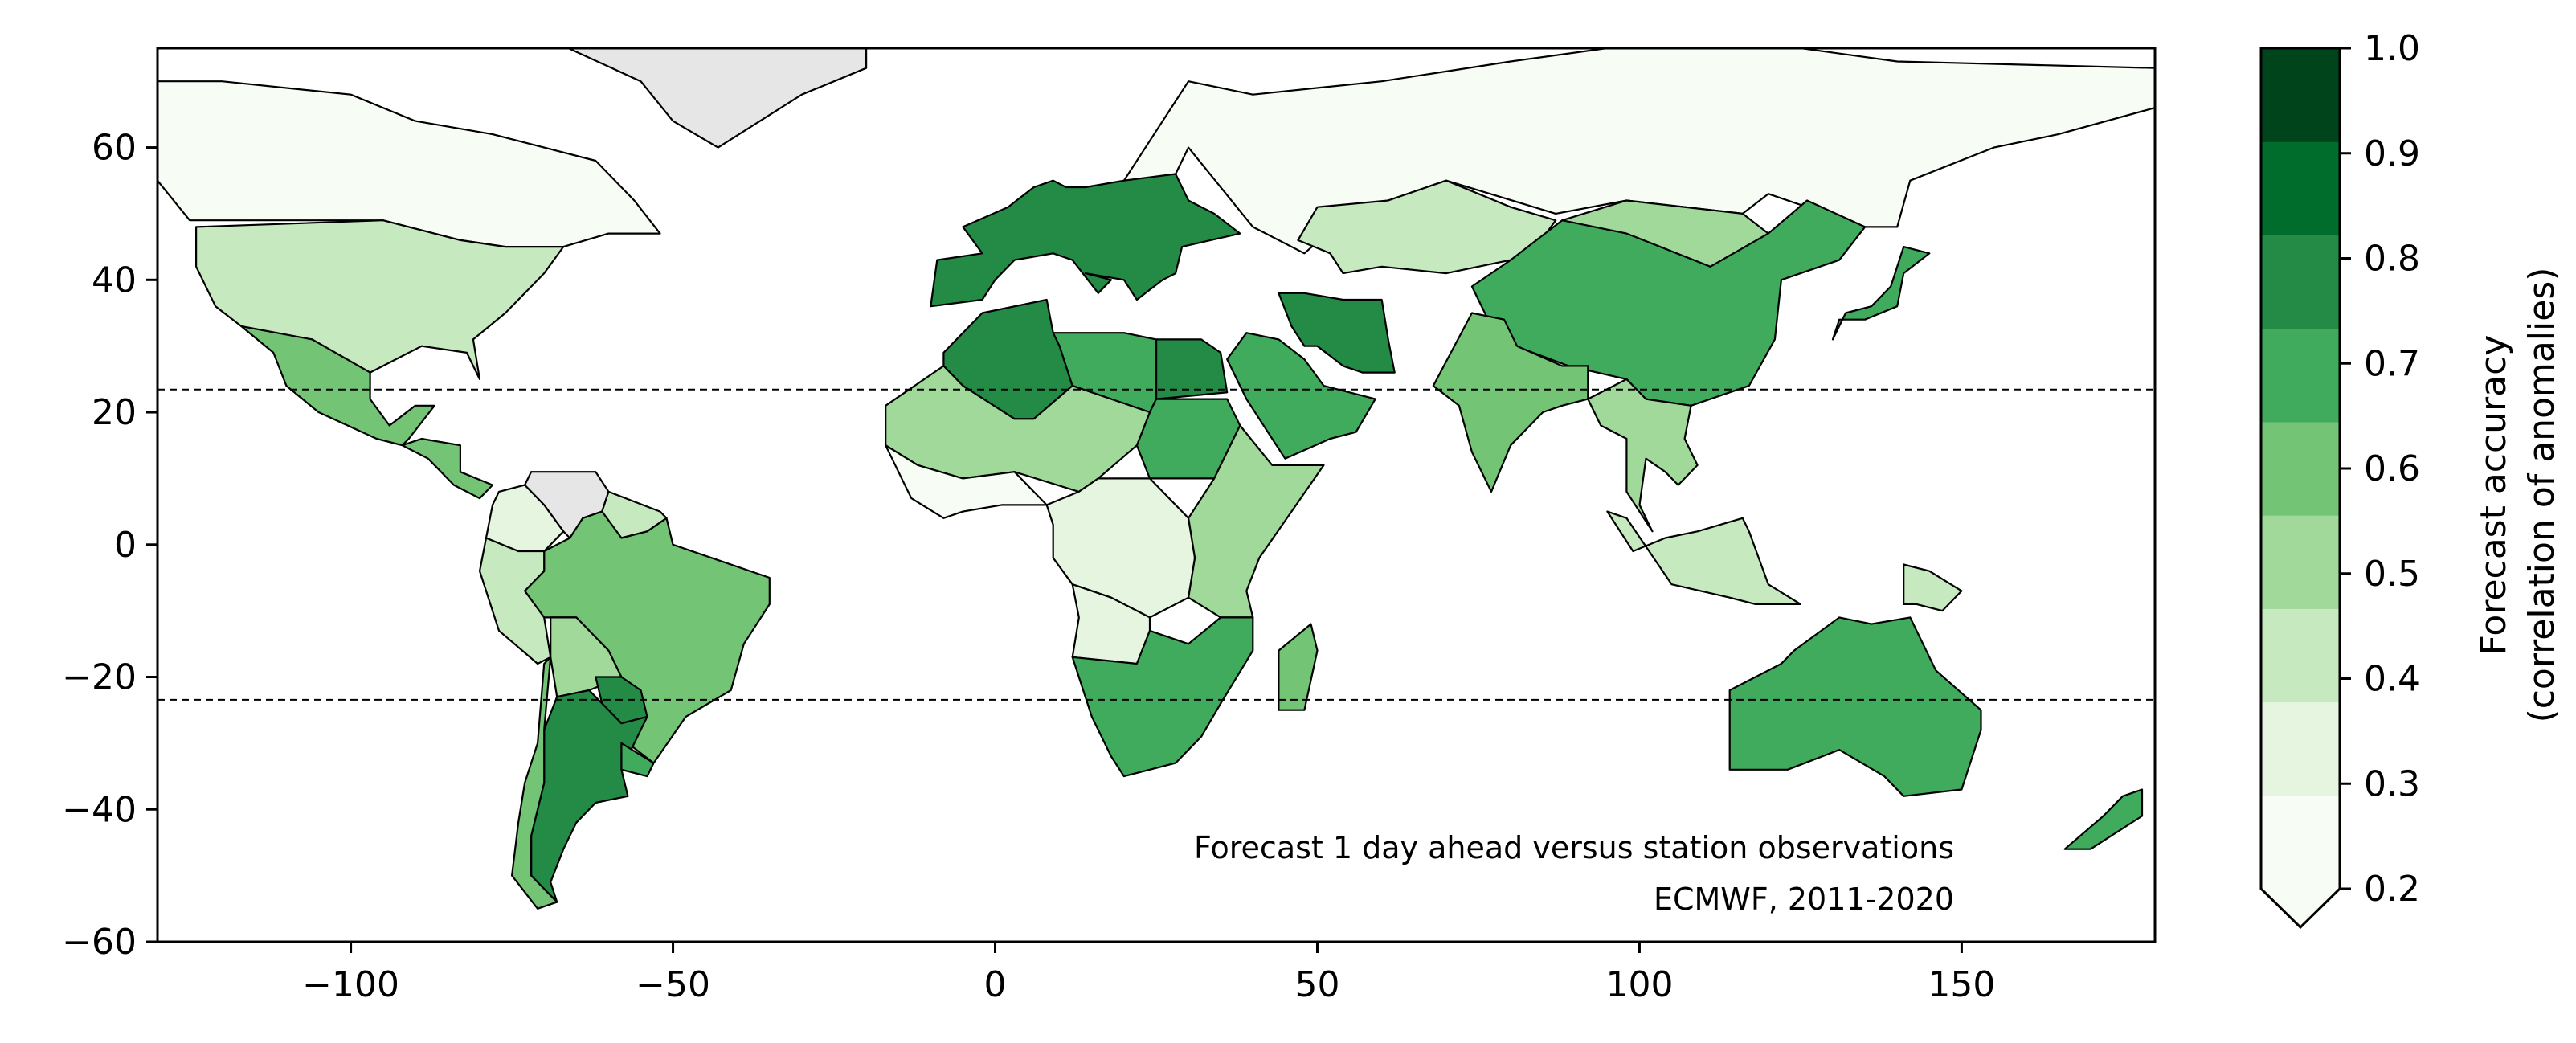 The height and width of the screenshot is (1043, 2576). Describe the element at coordinates (2392, 889) in the screenshot. I see `colorbar-tick-label: 0.2` at that location.